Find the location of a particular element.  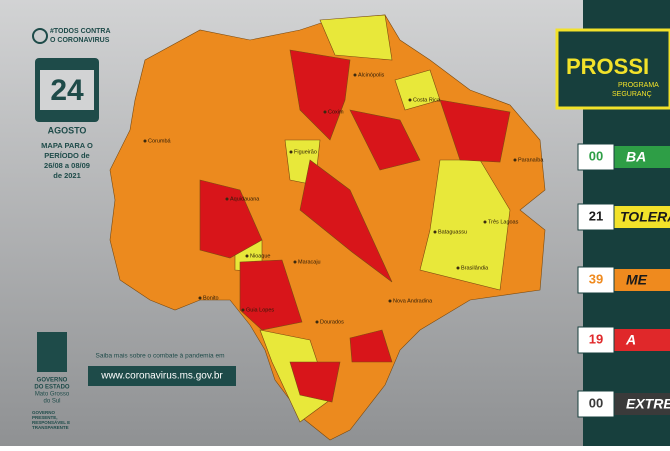

legend-count: 39 is located at coordinates (596, 278).